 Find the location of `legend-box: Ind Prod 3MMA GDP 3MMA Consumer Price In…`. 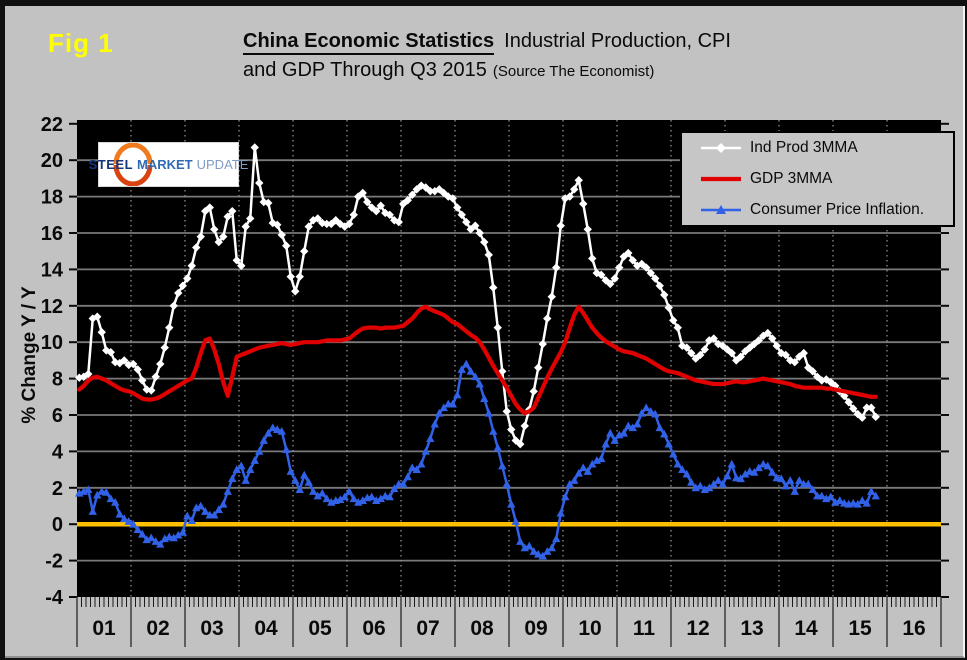

legend-box: Ind Prod 3MMA GDP 3MMA Consumer Price In… is located at coordinates (817, 179).